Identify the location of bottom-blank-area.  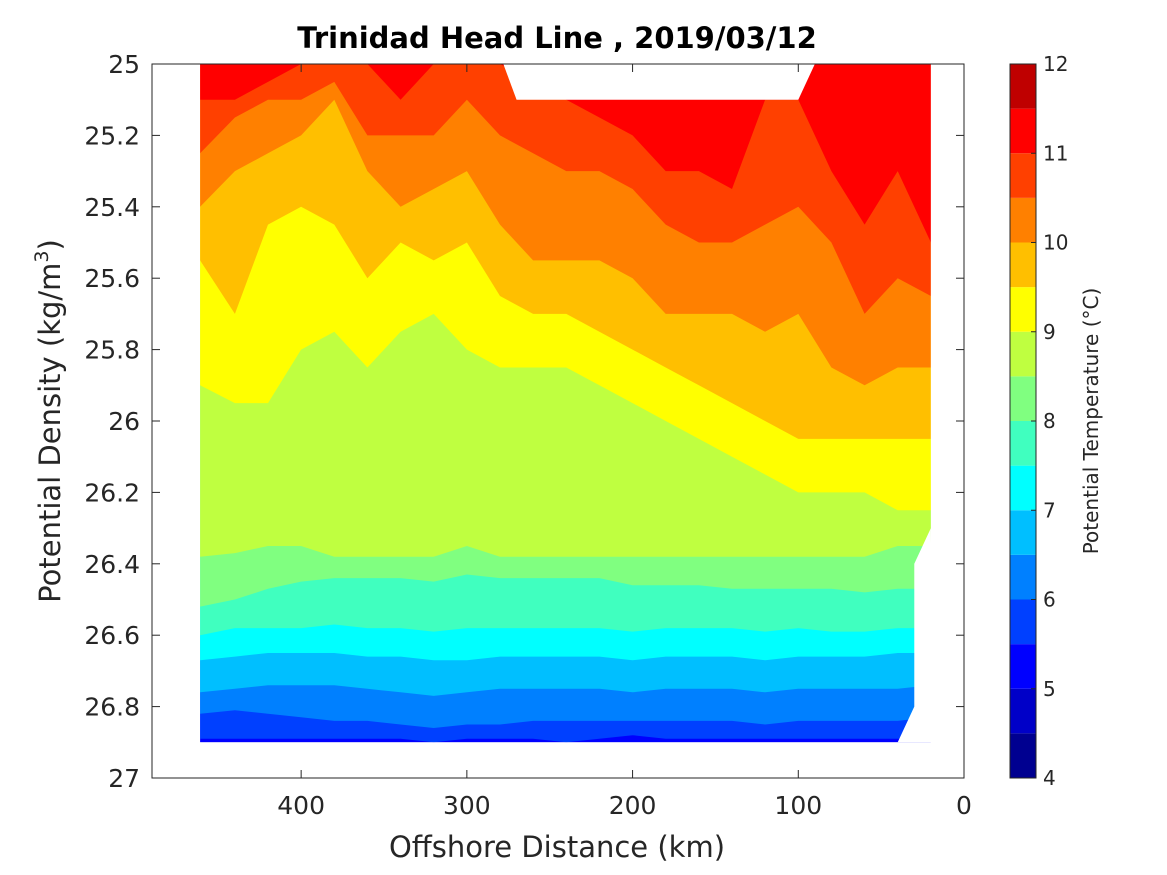
(558, 760).